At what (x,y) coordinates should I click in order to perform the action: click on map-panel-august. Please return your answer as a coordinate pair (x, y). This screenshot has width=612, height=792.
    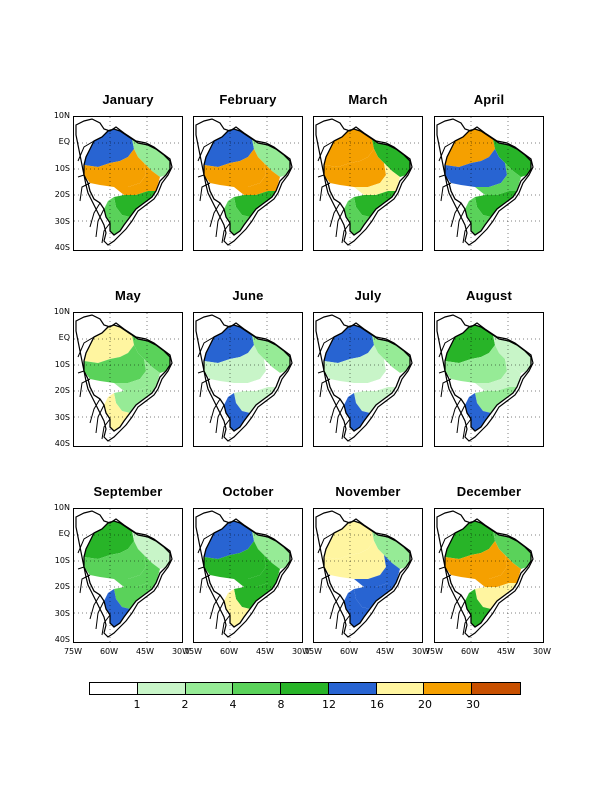
    Looking at the image, I should click on (489, 379).